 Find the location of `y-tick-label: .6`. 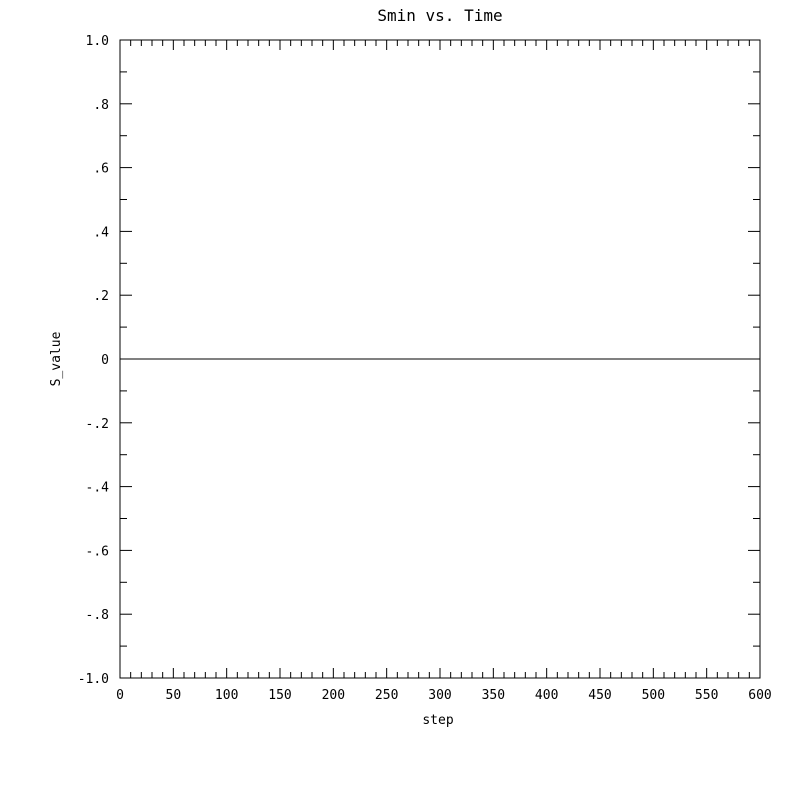

y-tick-label: .6 is located at coordinates (101, 169).